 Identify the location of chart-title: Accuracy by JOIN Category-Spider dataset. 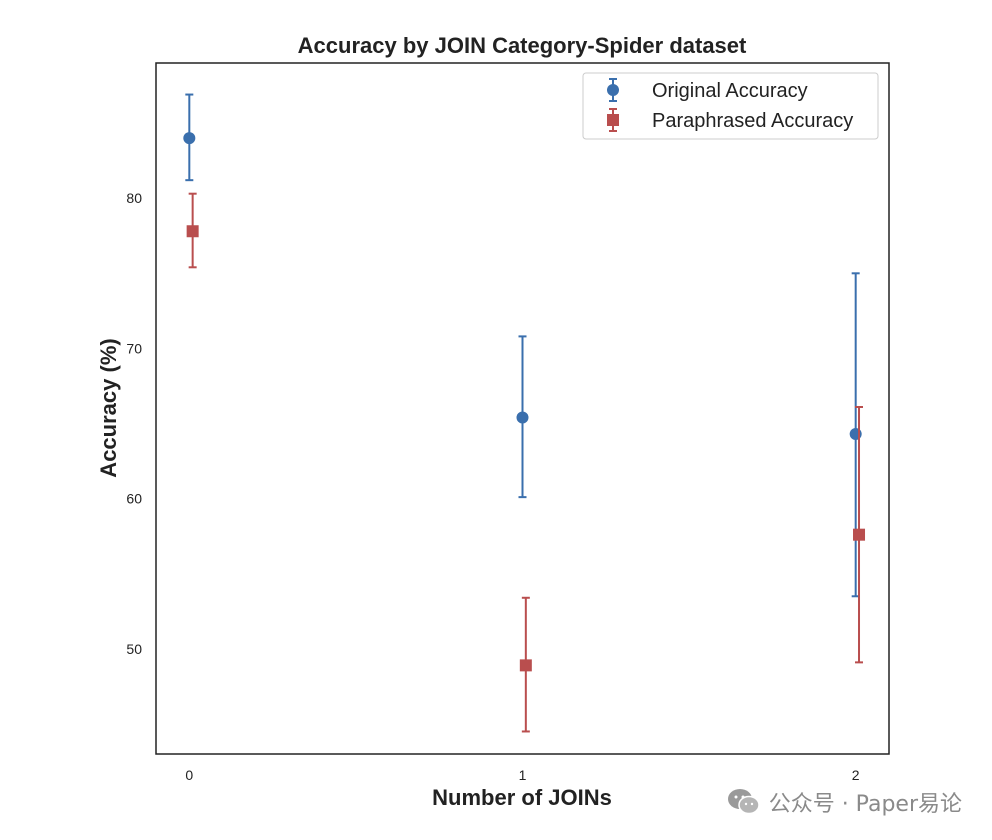
(522, 45).